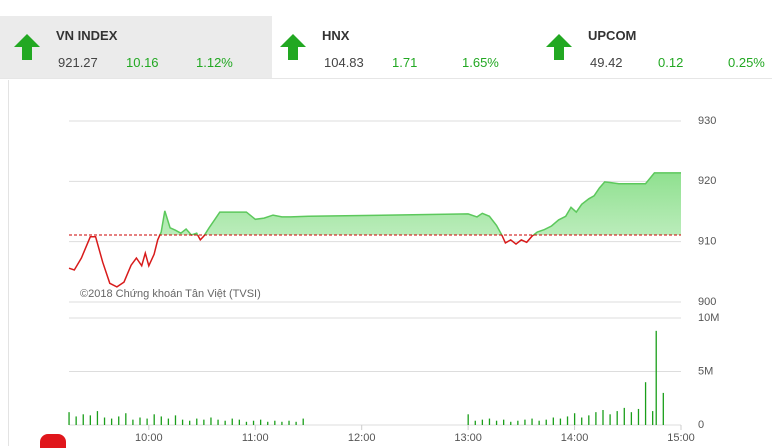 The width and height of the screenshot is (772, 448). What do you see at coordinates (170, 294) in the screenshot?
I see `annotation: ©2018 Chứng khoán Tân Việt (TVSI)` at bounding box center [170, 294].